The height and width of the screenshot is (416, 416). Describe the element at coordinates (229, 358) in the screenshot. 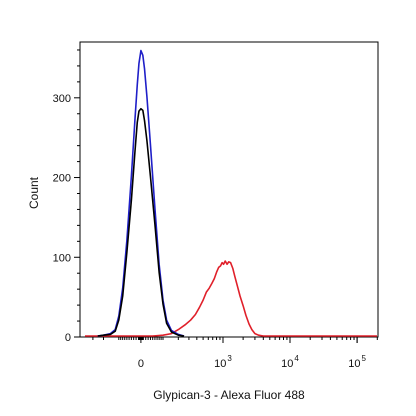

I see `x-tick-exponent: 3` at that location.